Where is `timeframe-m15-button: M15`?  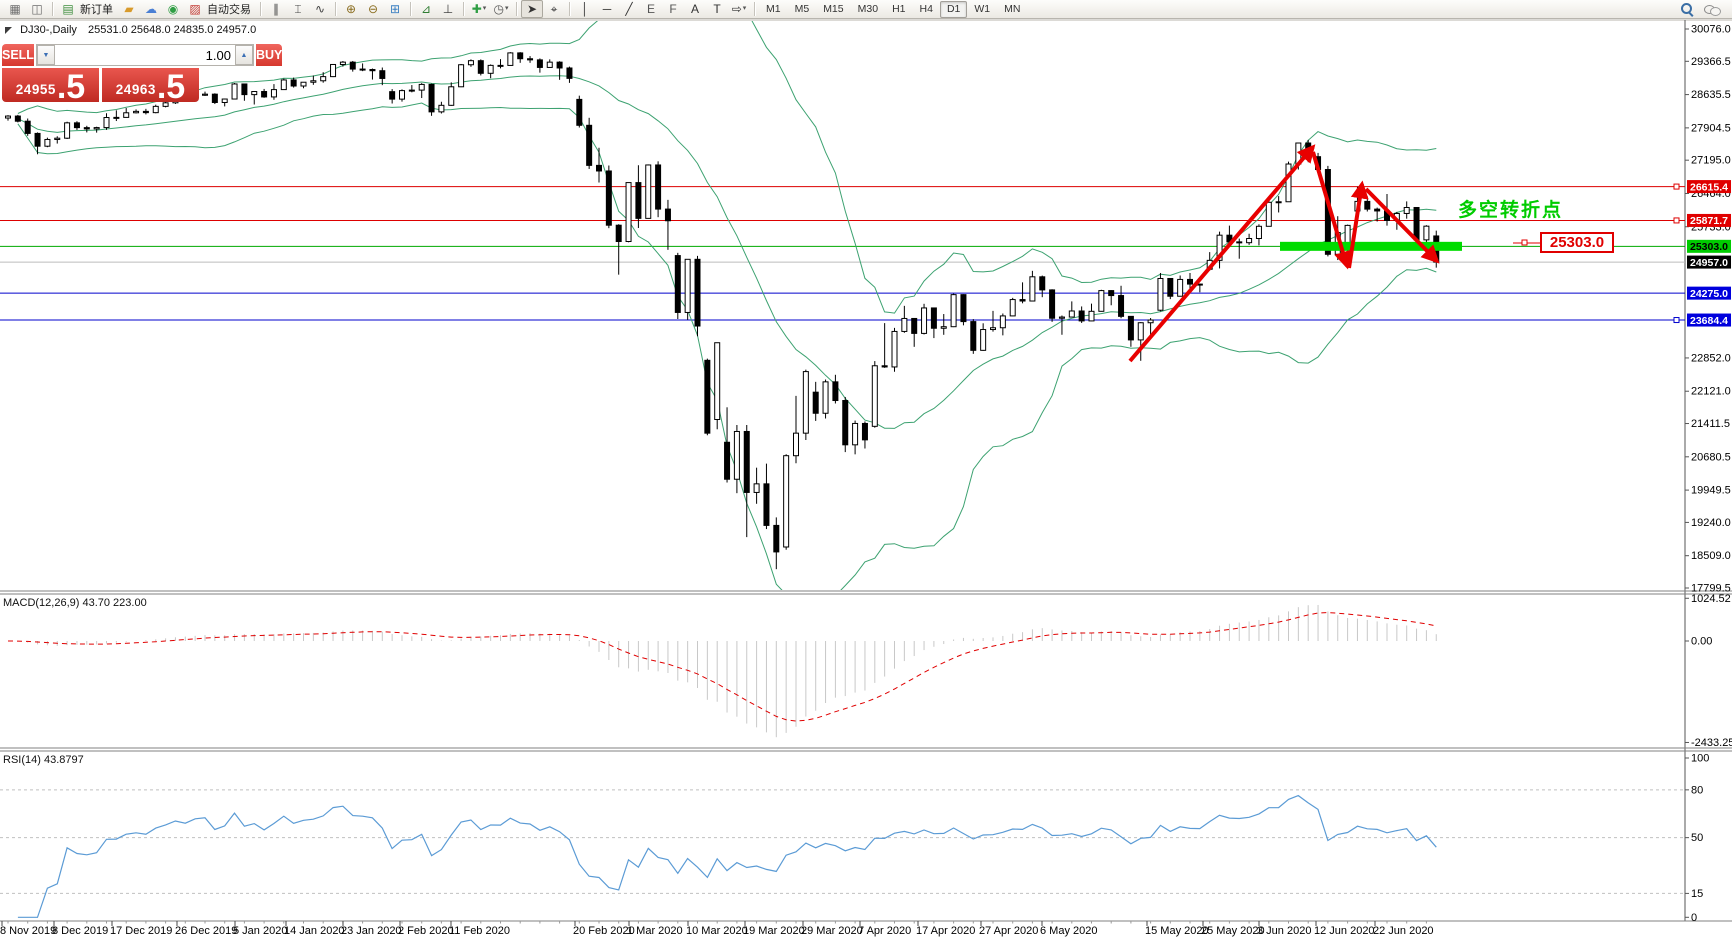
timeframe-m15-button: M15 is located at coordinates (833, 8).